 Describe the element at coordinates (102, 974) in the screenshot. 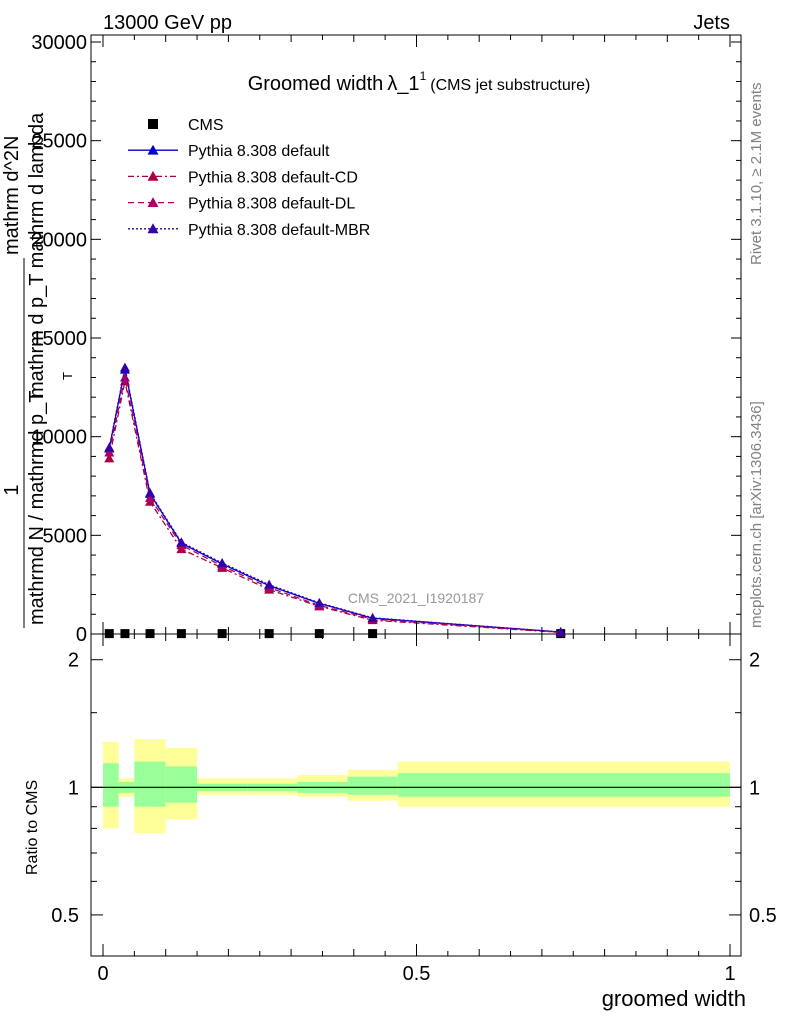

I see `x-tick-label: 0` at that location.